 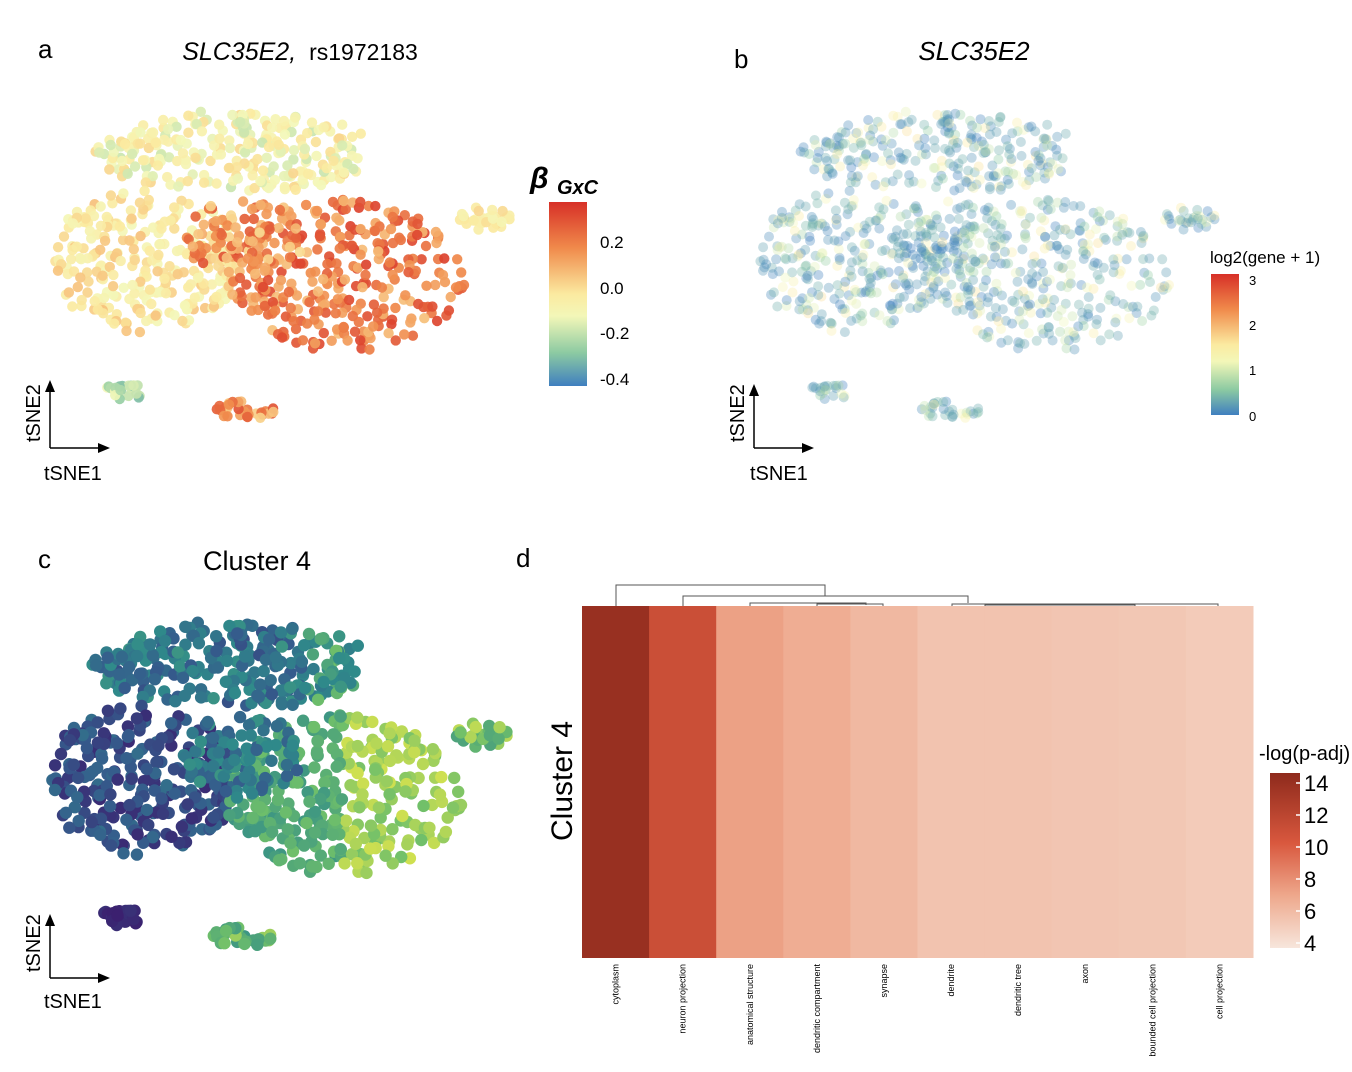 What do you see at coordinates (614, 333) in the screenshot?
I see `colorbar-tick: -0.2` at bounding box center [614, 333].